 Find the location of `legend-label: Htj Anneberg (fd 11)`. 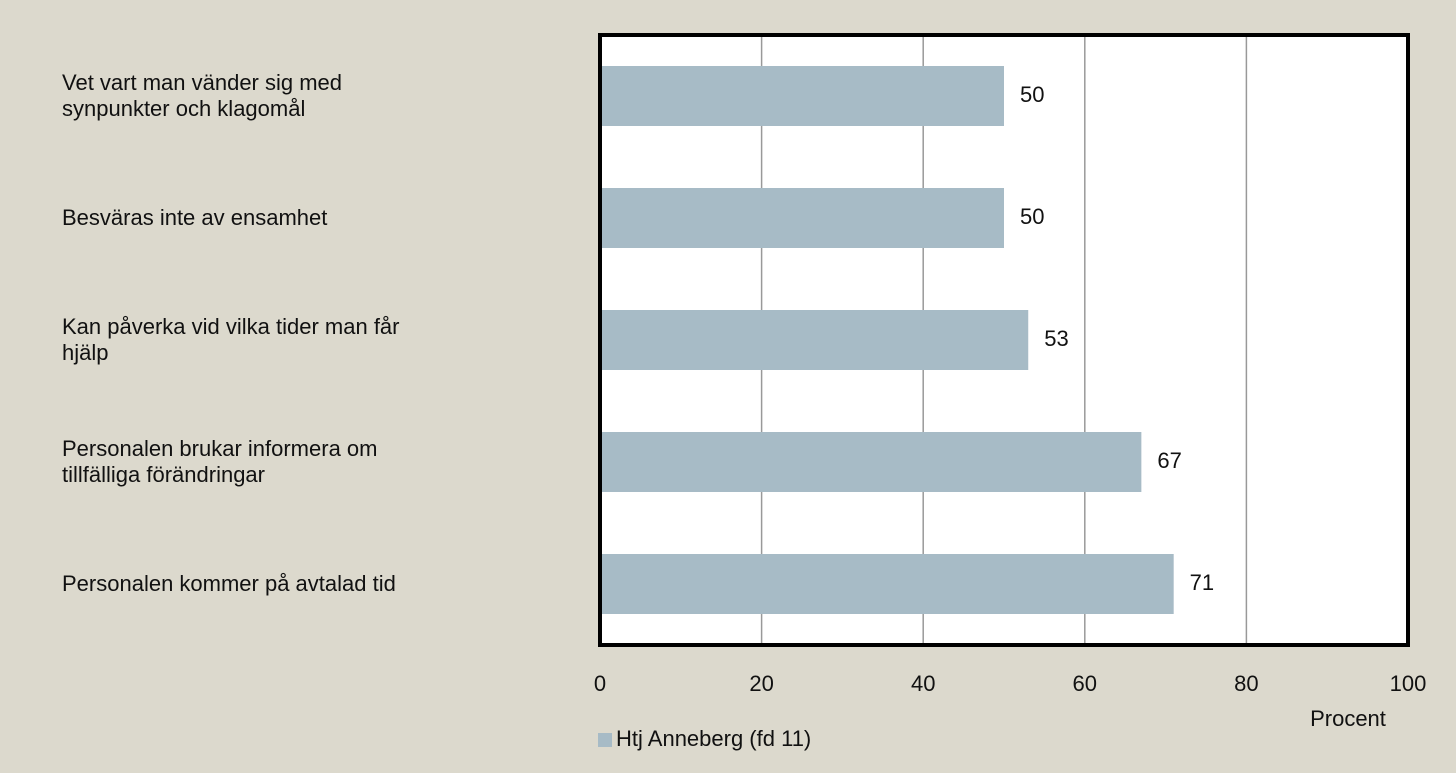

legend-label: Htj Anneberg (fd 11) is located at coordinates (713, 738).